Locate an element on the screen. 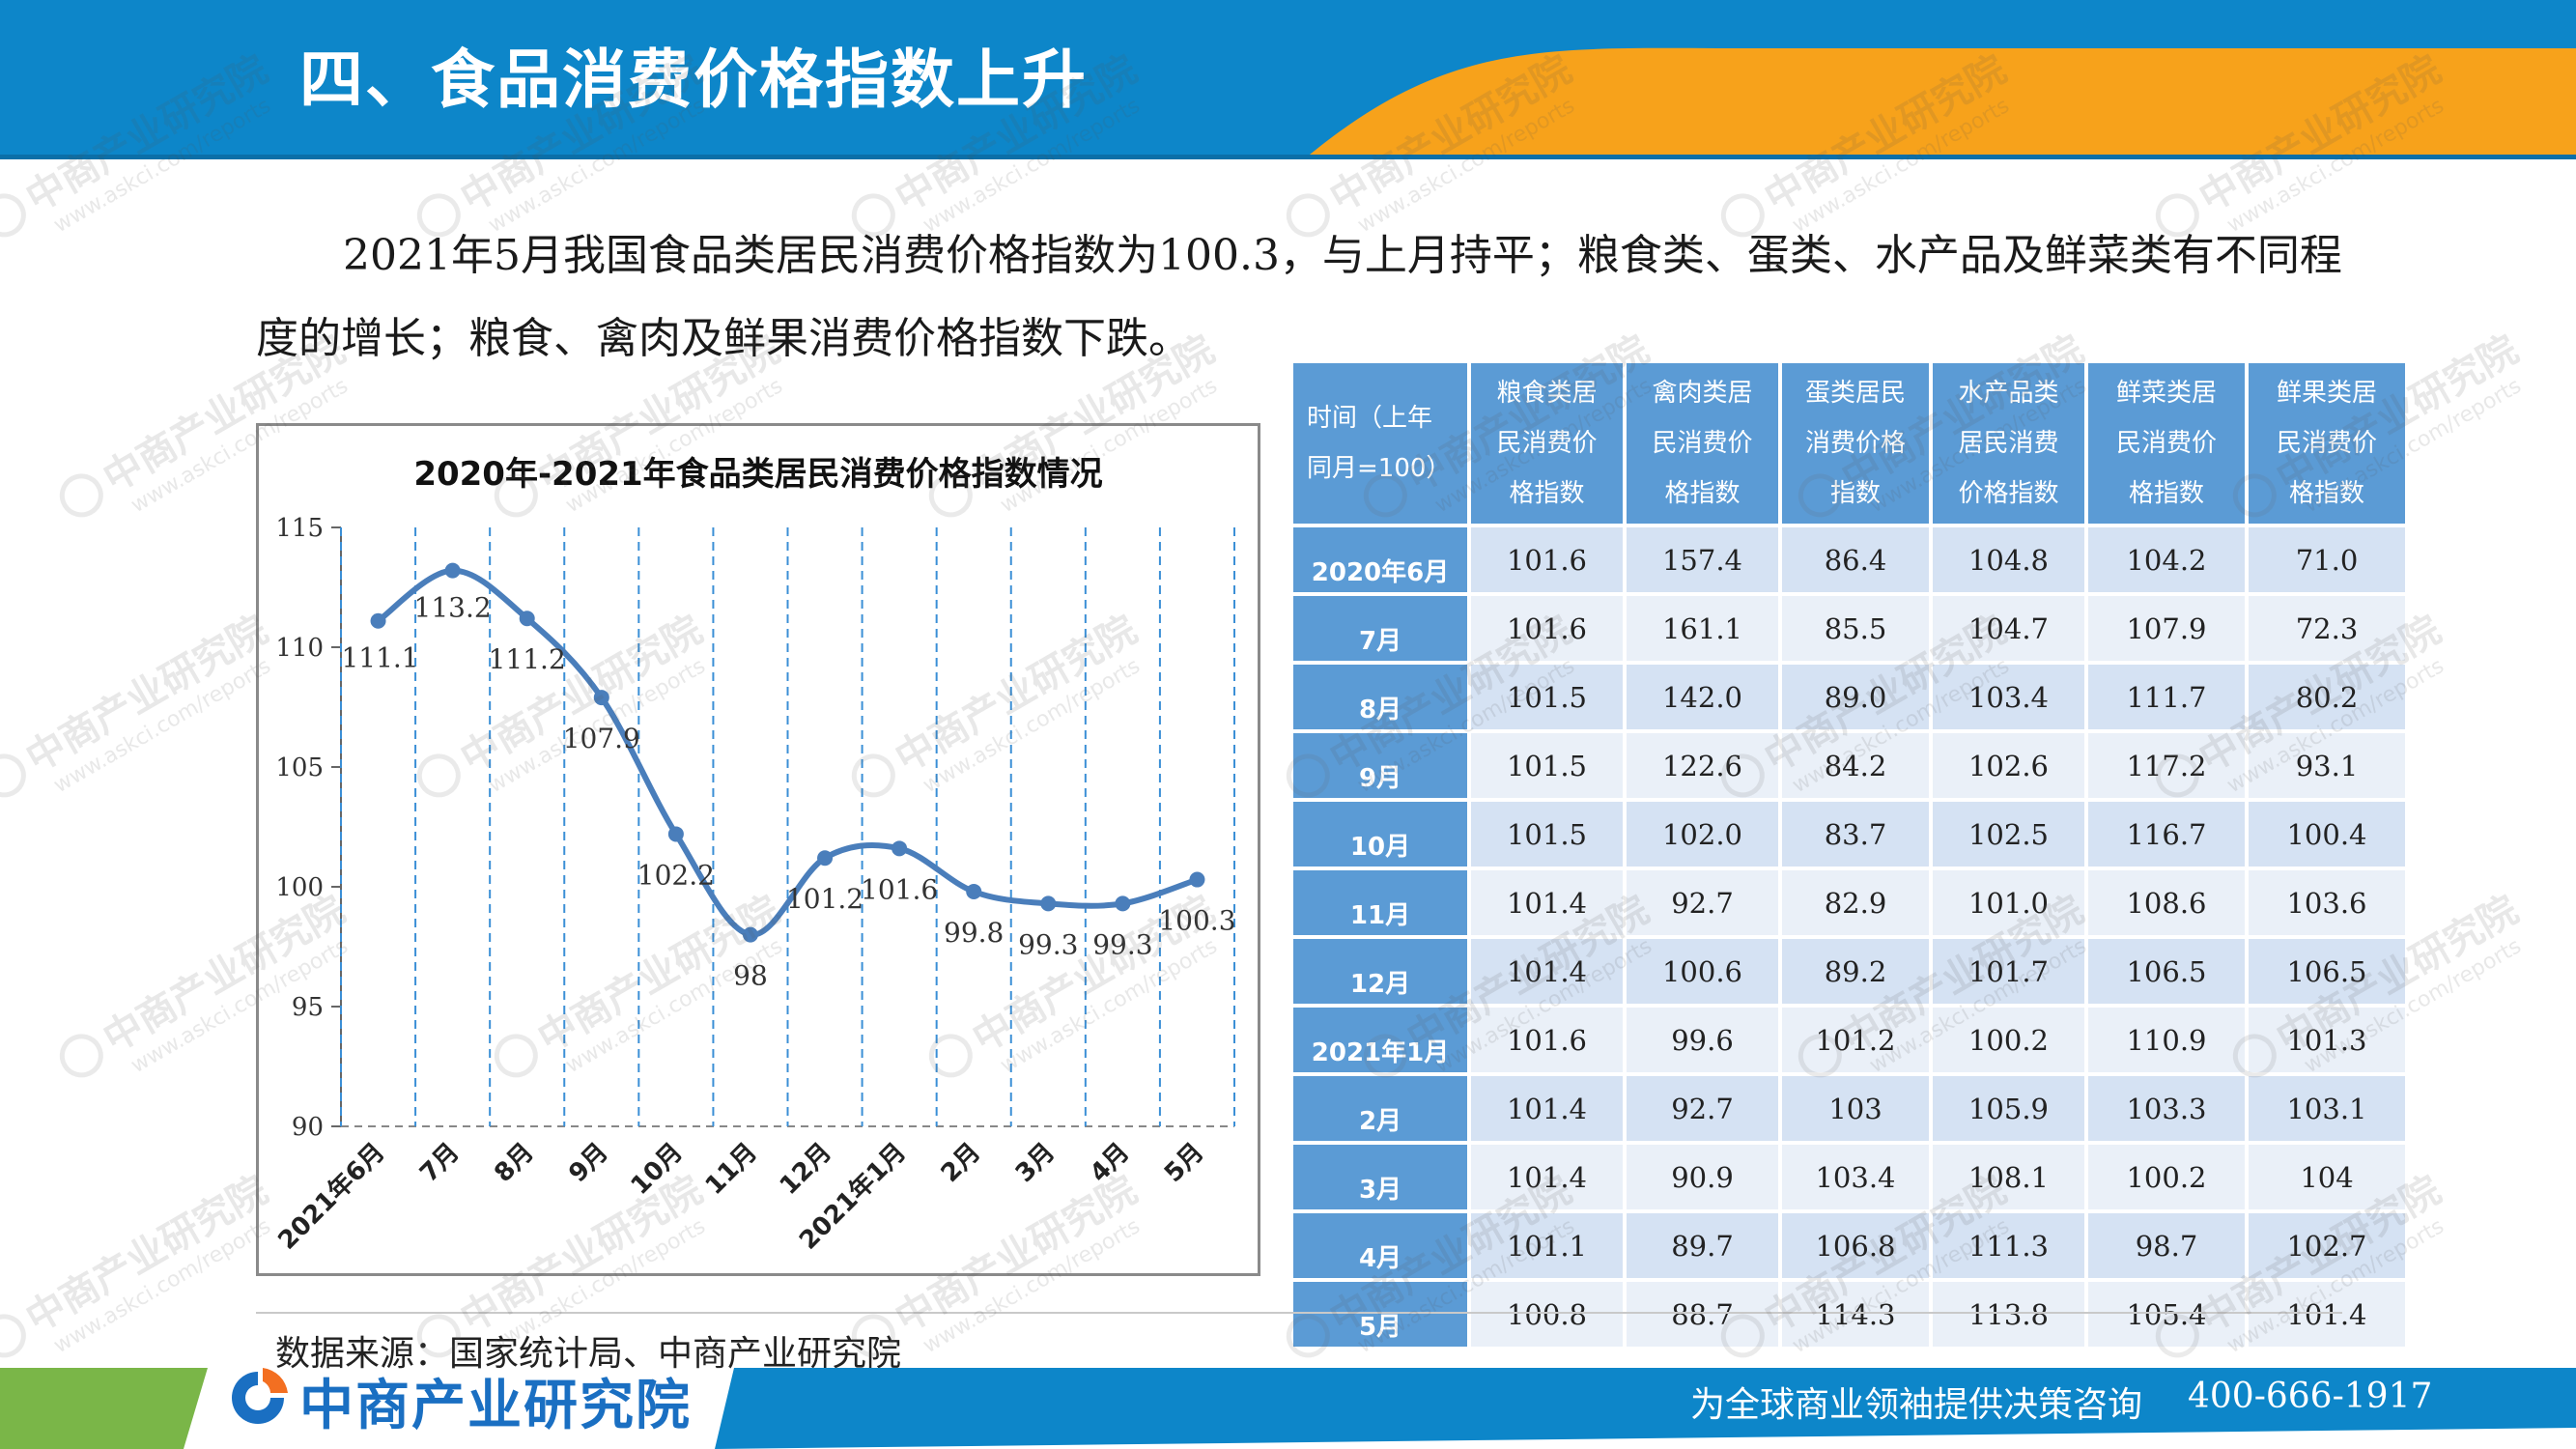 This screenshot has height=1449, width=2576. table-cell: 104 is located at coordinates (2327, 1177).